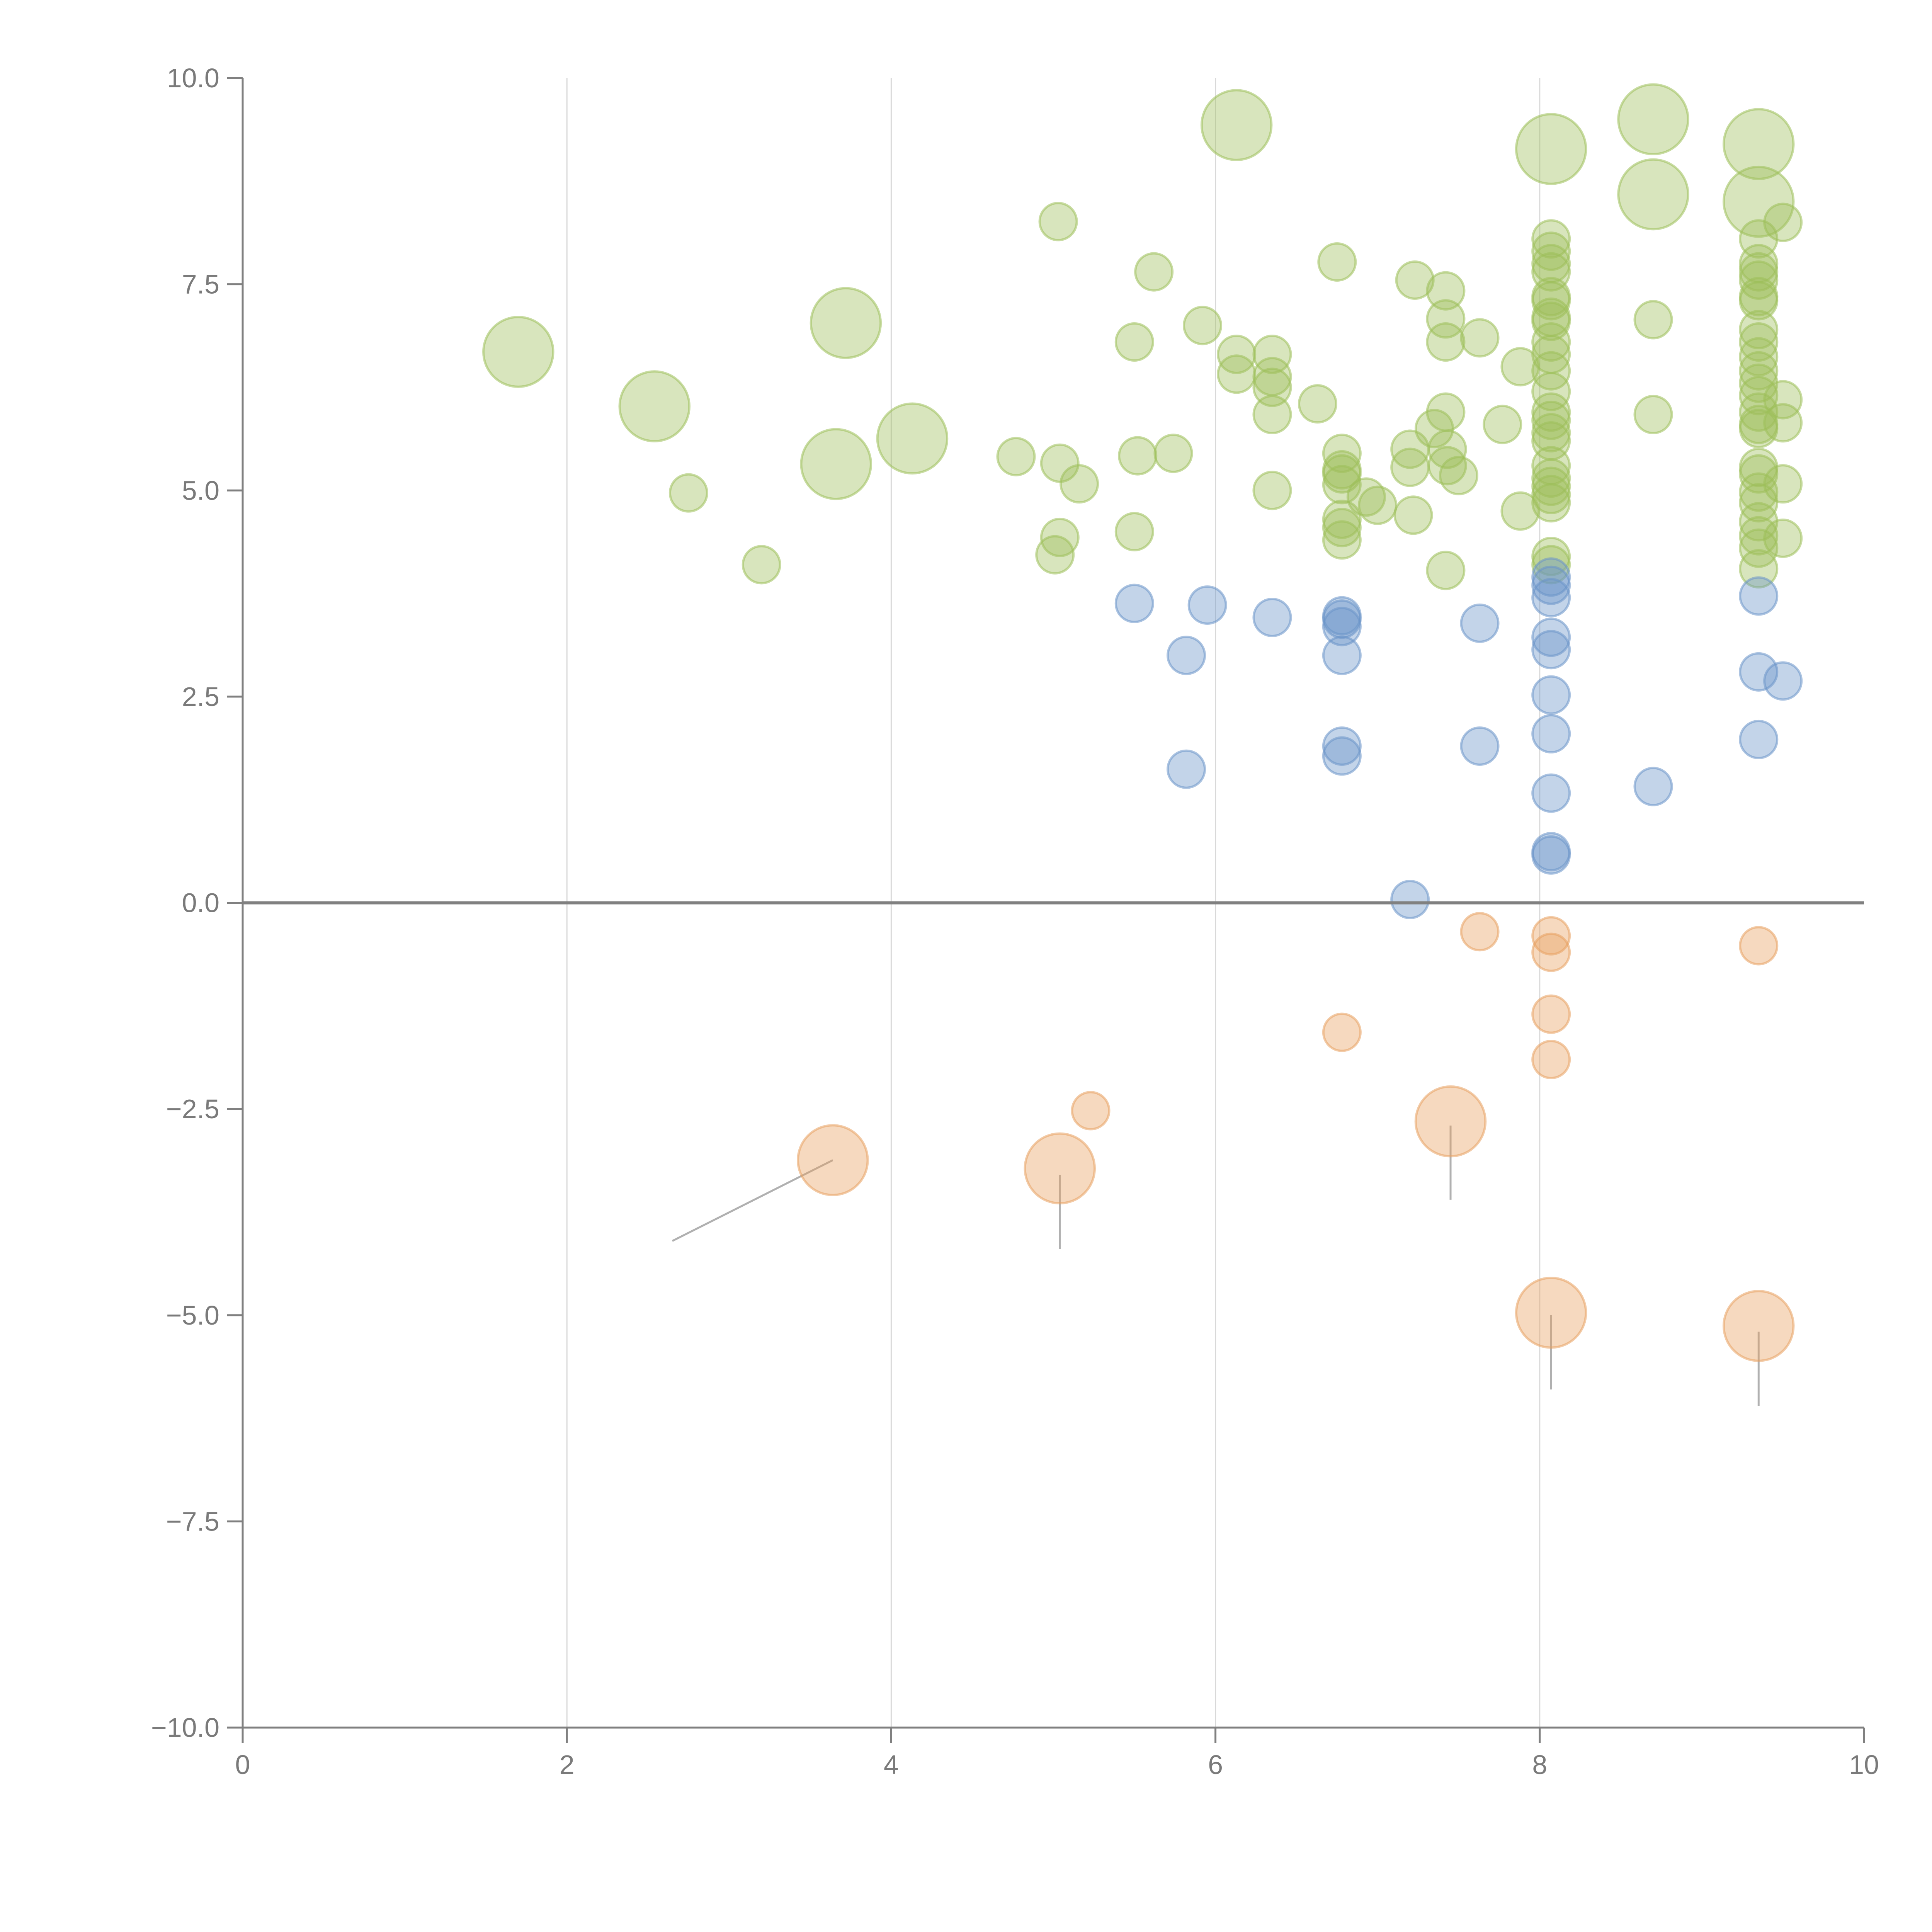 The image size is (1932, 1932). I want to click on y-tick-label: 2.5, so click(200, 697).